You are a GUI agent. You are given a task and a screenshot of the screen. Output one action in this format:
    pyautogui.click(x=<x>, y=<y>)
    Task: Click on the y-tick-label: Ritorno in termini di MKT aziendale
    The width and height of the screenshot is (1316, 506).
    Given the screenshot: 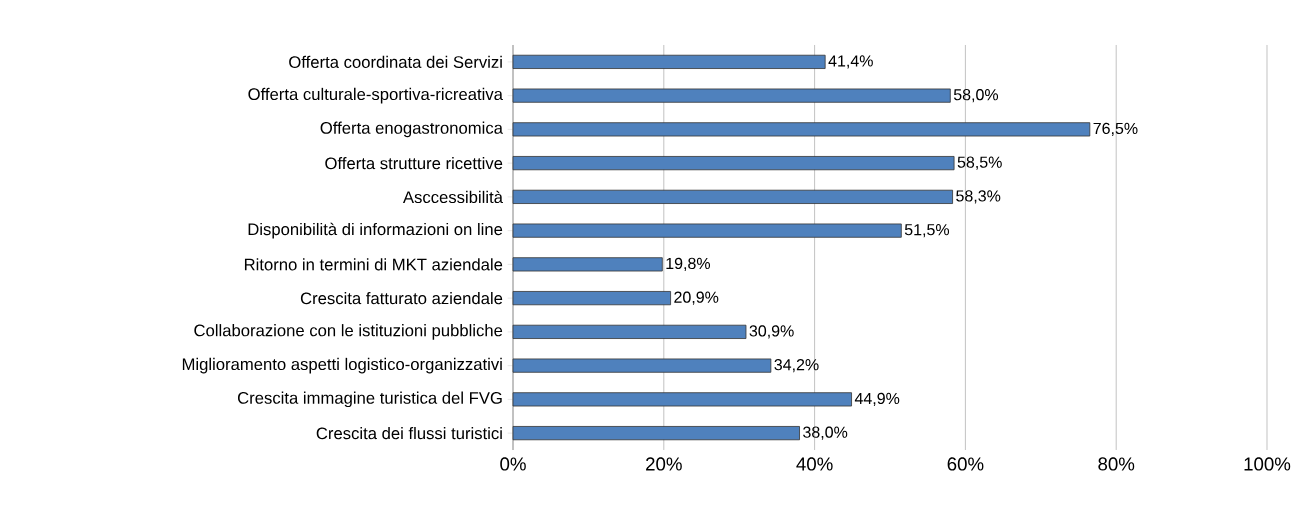 What is the action you would take?
    pyautogui.click(x=373, y=264)
    